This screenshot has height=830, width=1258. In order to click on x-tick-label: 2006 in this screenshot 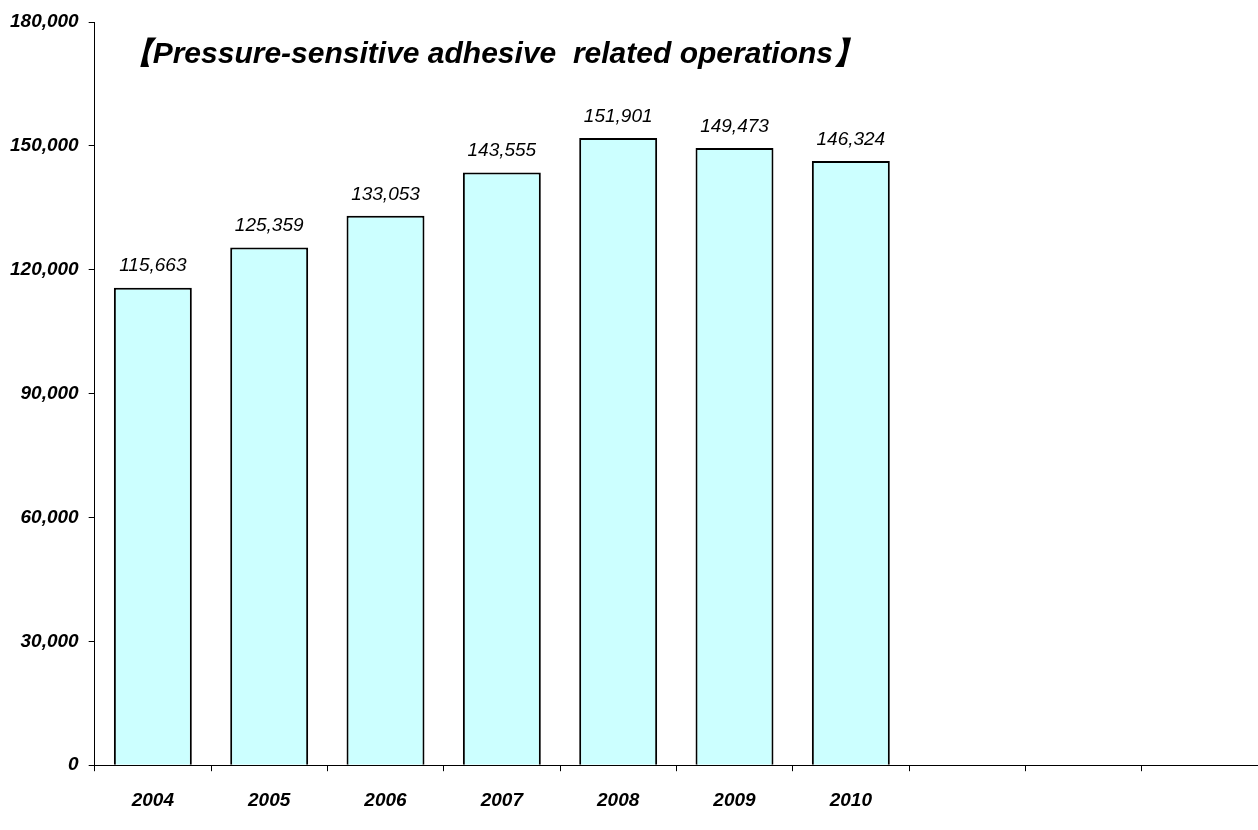, I will do `click(385, 799)`.